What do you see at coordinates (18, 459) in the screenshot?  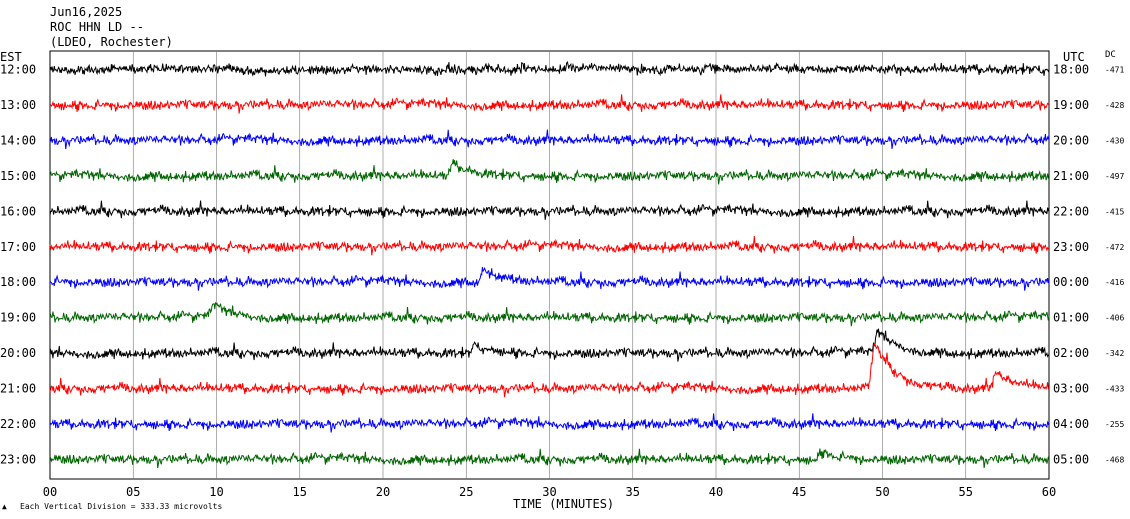 I see `est-hour-label: 23:00` at bounding box center [18, 459].